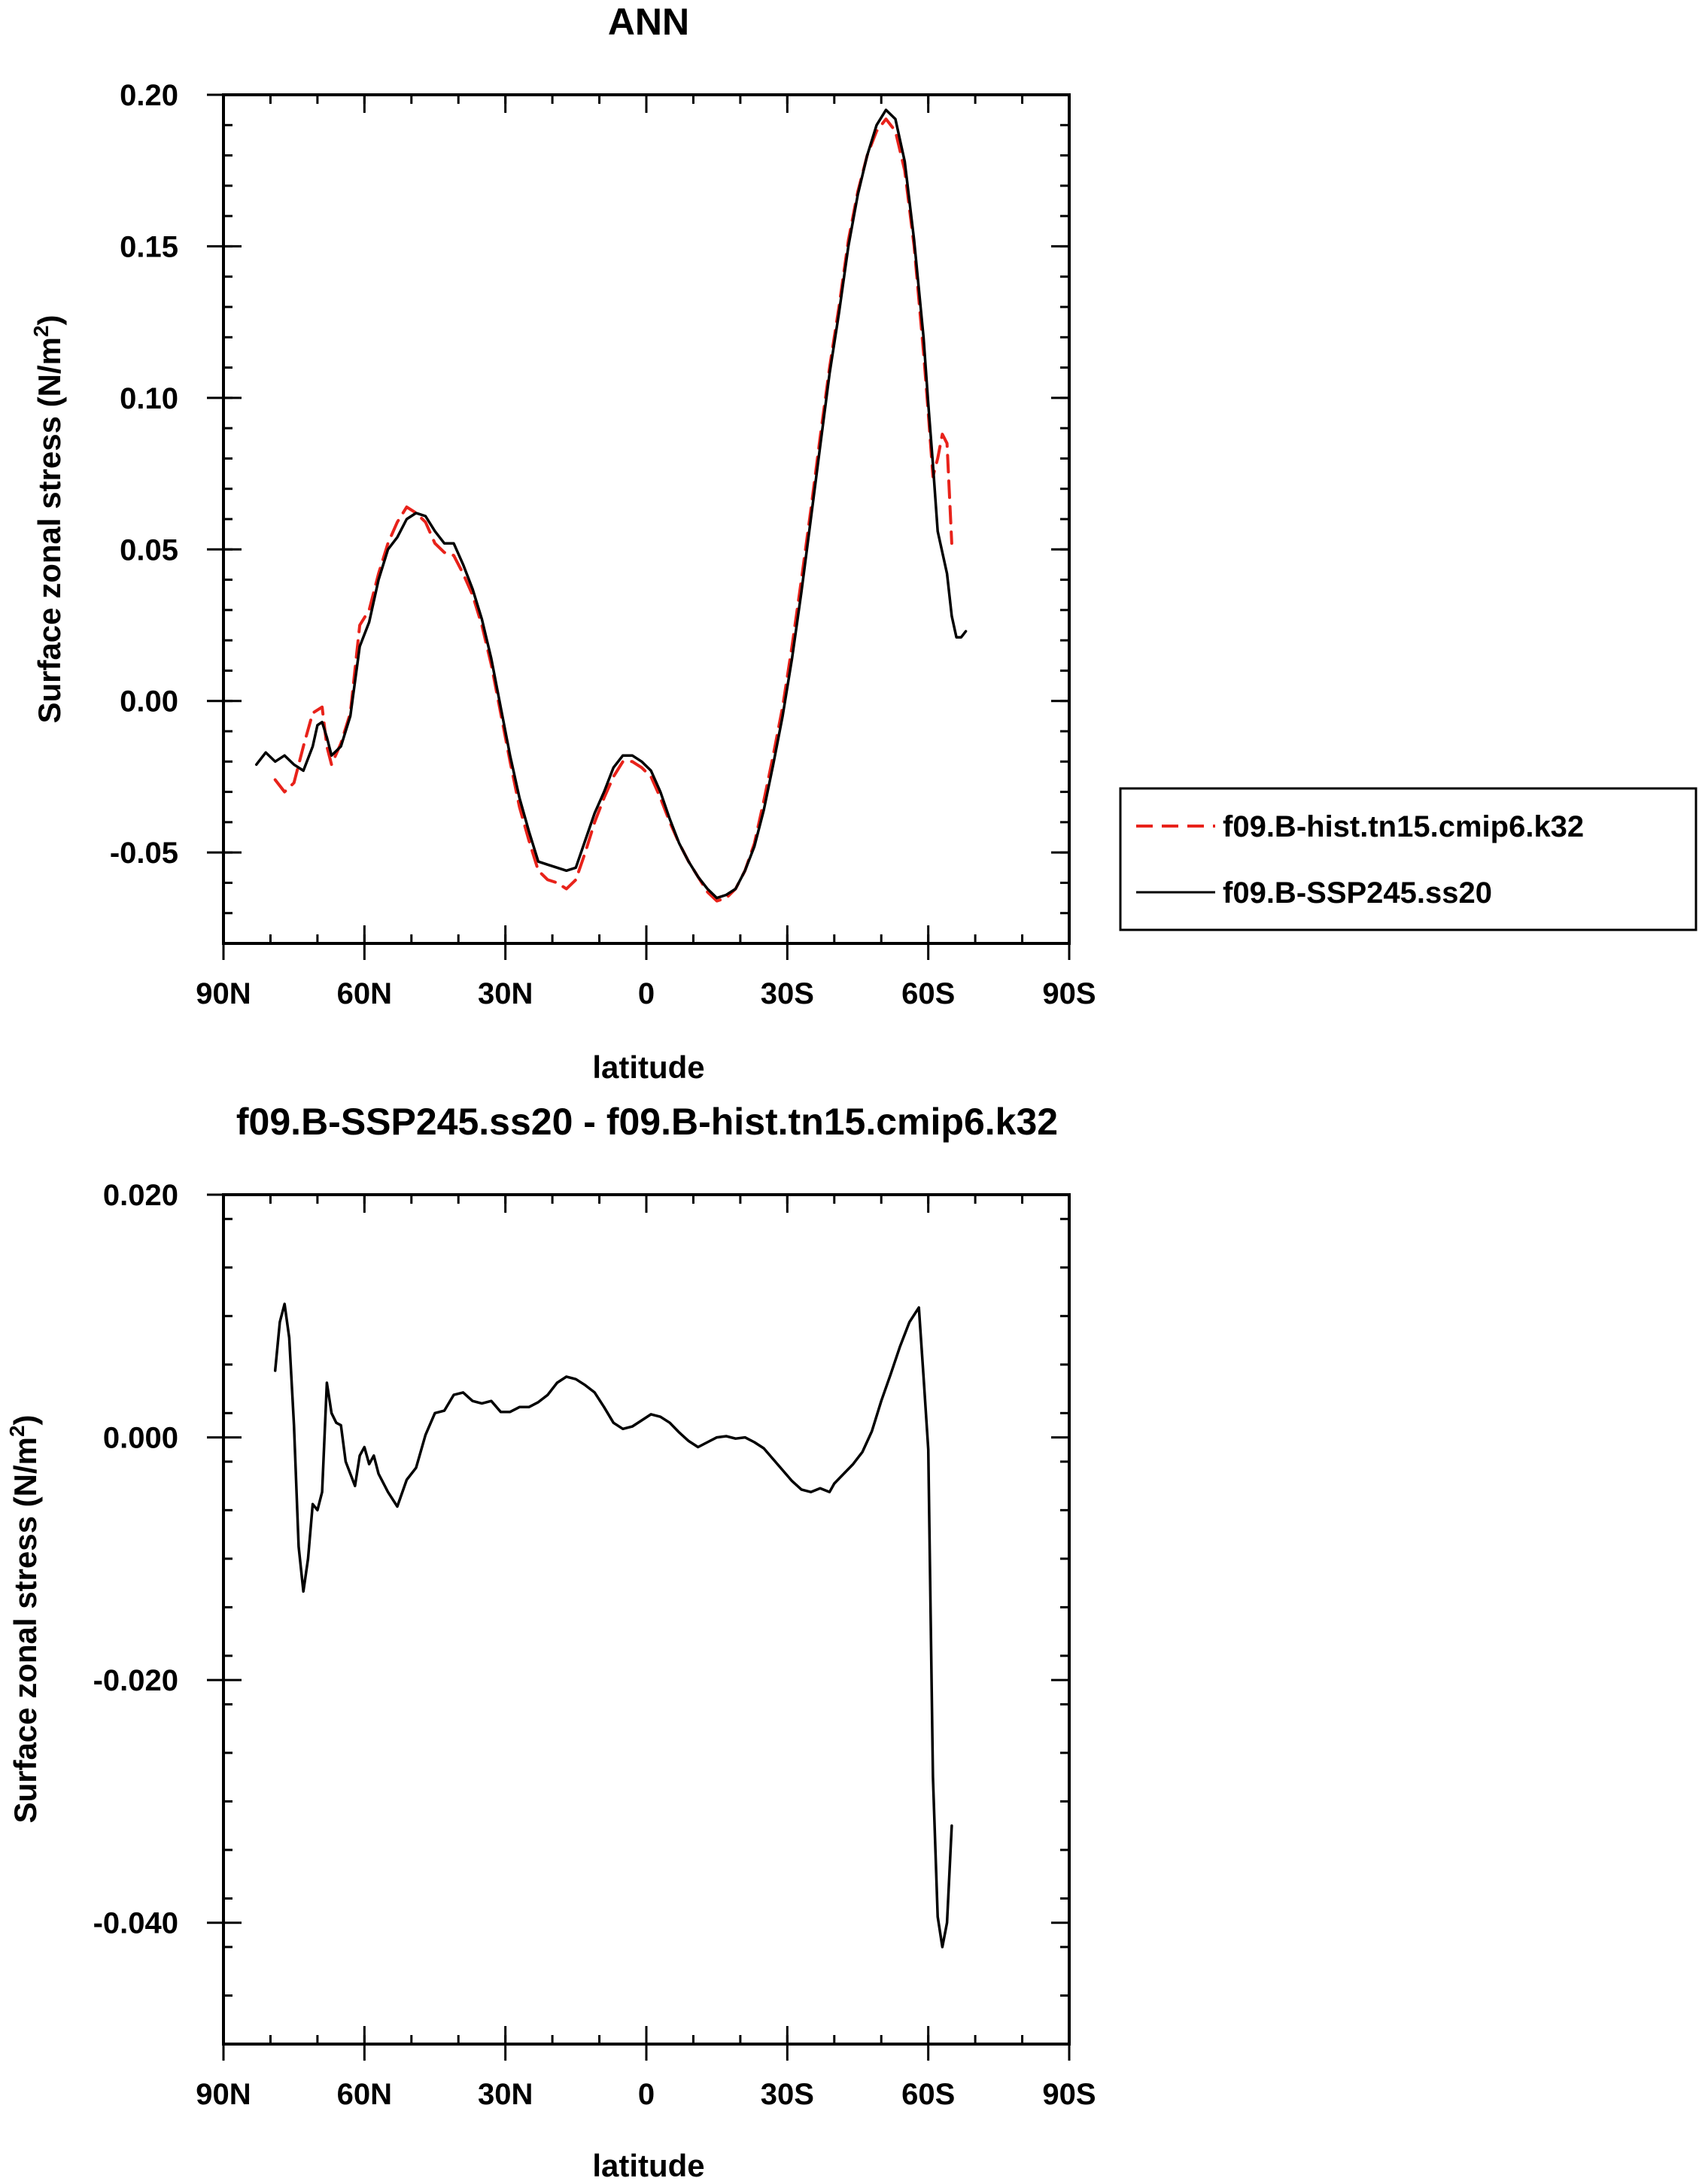 The width and height of the screenshot is (1699, 2184). What do you see at coordinates (136, 1923) in the screenshot?
I see `y-tick-label: -0.040` at bounding box center [136, 1923].